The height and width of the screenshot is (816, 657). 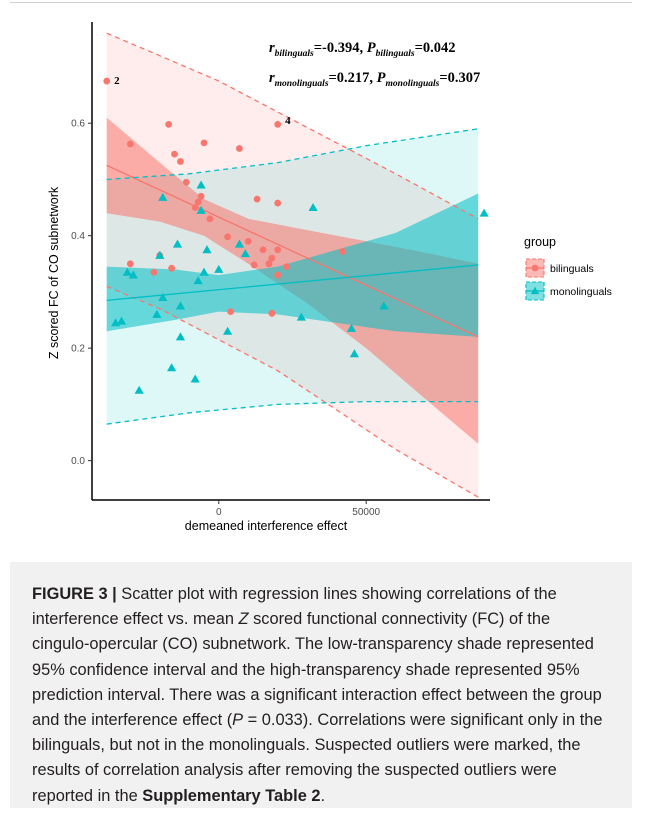 I want to click on x-axis-label: demeaned interference effect, so click(x=266, y=526).